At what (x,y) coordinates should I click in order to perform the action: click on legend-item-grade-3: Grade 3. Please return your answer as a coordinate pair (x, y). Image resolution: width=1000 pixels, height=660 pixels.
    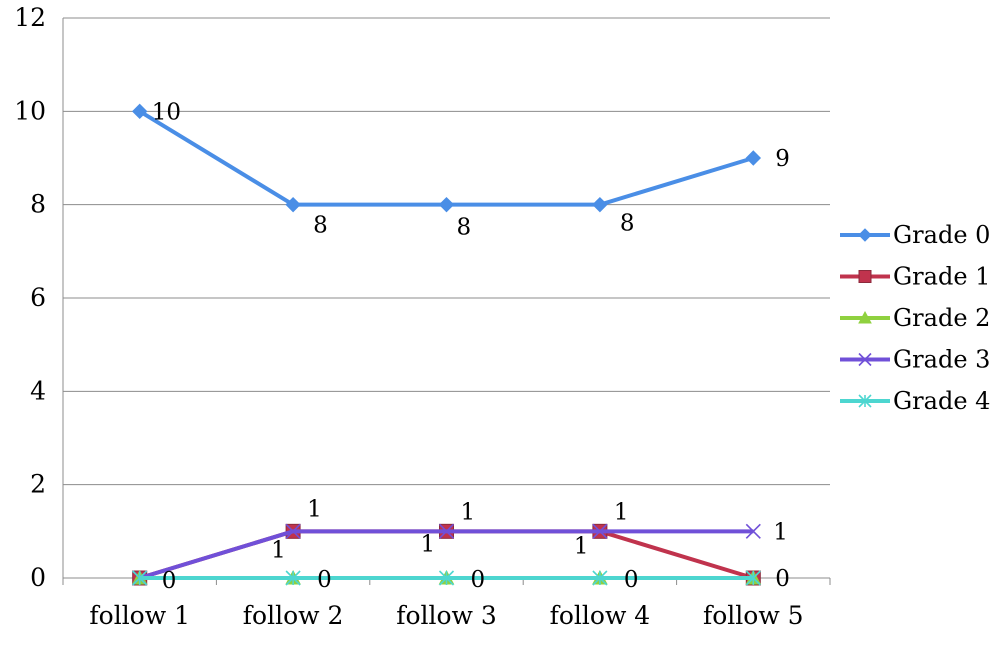
    Looking at the image, I should click on (915, 360).